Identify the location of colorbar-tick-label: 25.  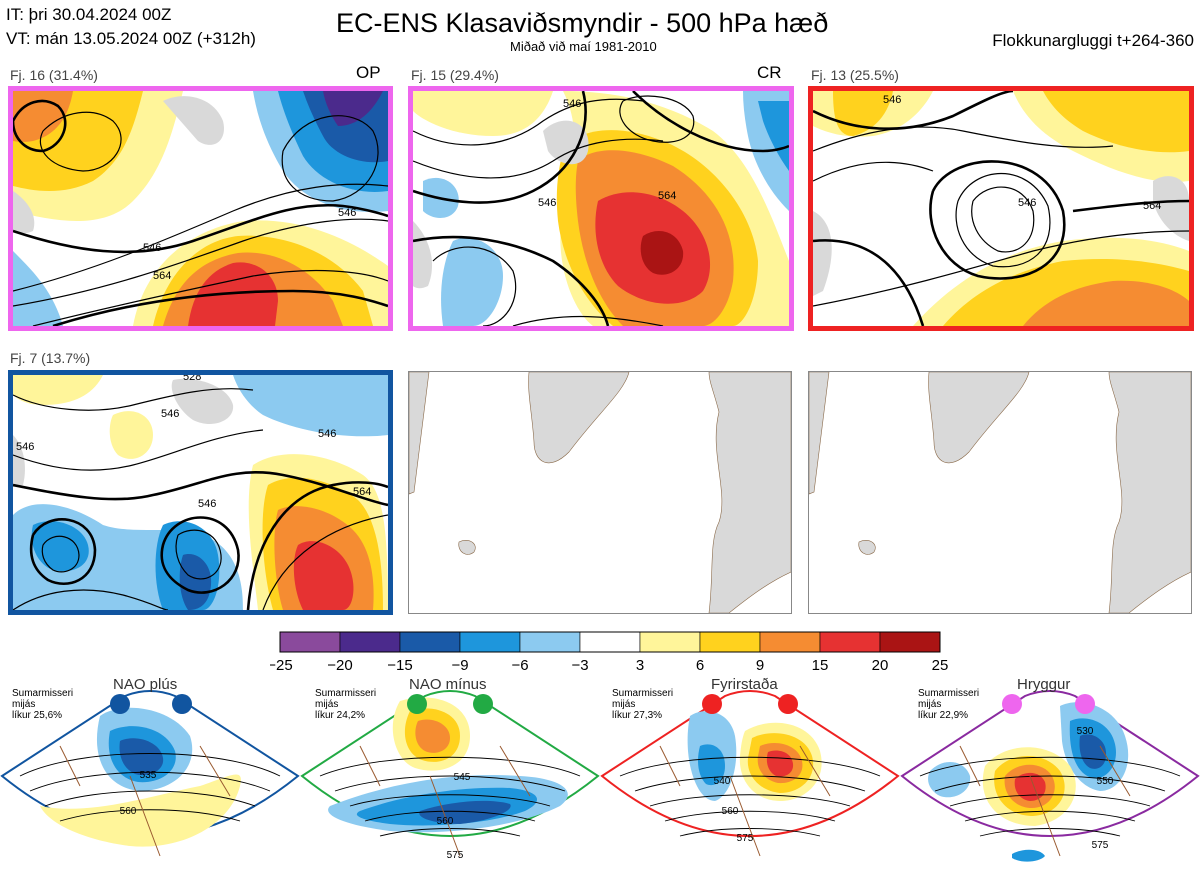
(940, 665).